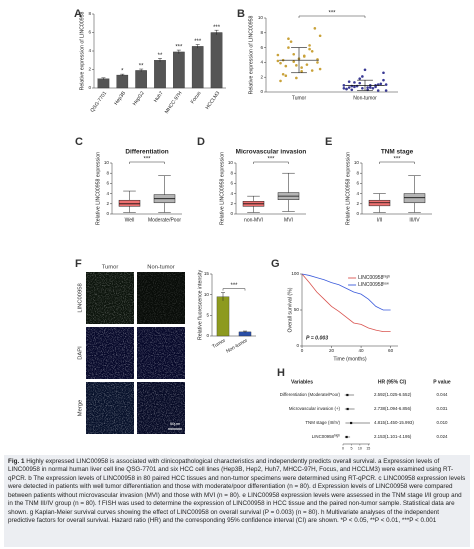 The height and width of the screenshot is (549, 474). I want to click on y-axis-label: Relative LINC00958 expression, so click(222, 188).